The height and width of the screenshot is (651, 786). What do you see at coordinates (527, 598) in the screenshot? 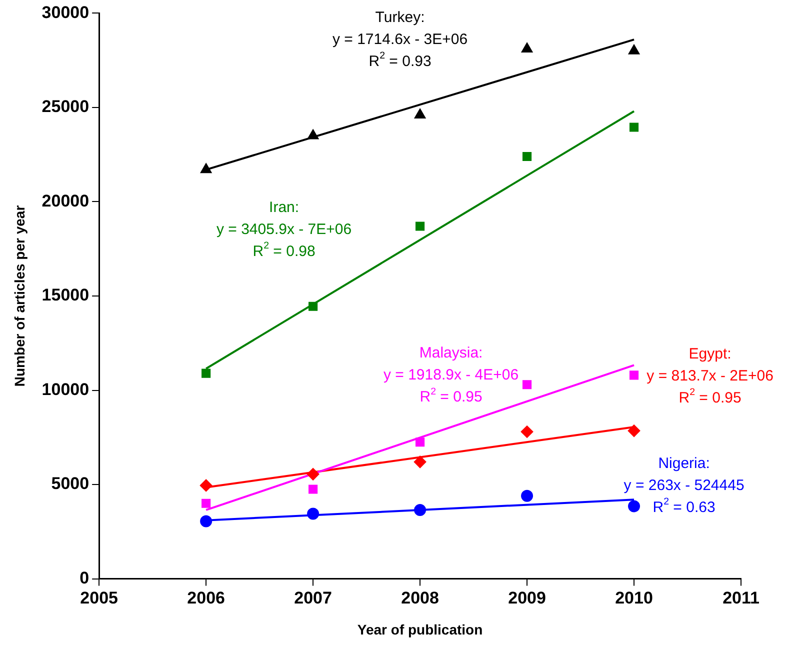
I see `x-tick-label: 2009` at bounding box center [527, 598].